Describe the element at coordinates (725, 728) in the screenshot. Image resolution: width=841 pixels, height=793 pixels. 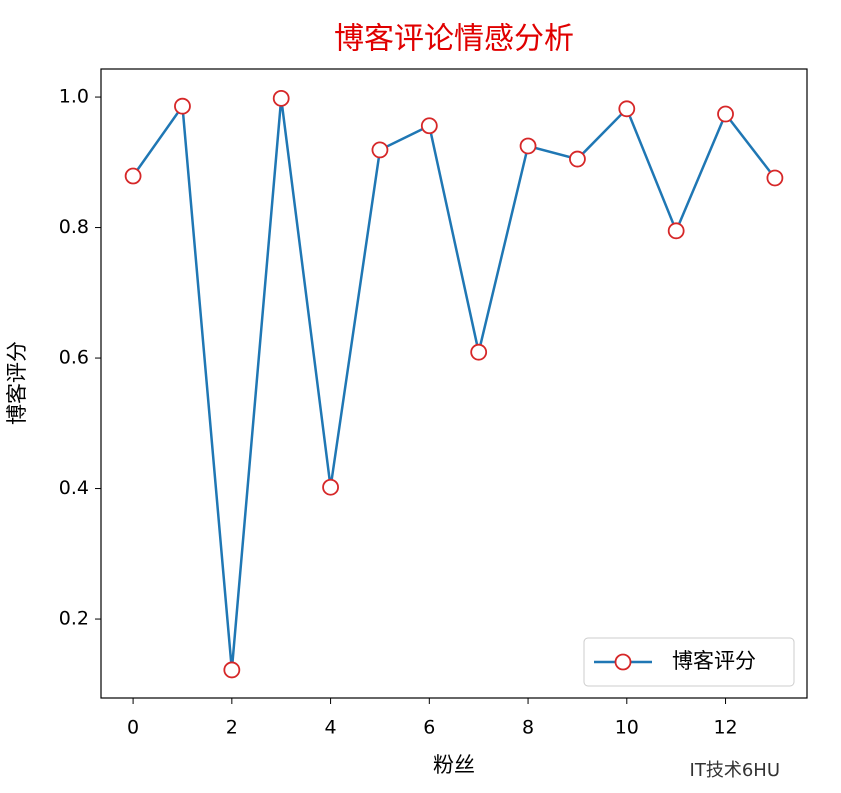
I see `x-tick-label: 12` at that location.